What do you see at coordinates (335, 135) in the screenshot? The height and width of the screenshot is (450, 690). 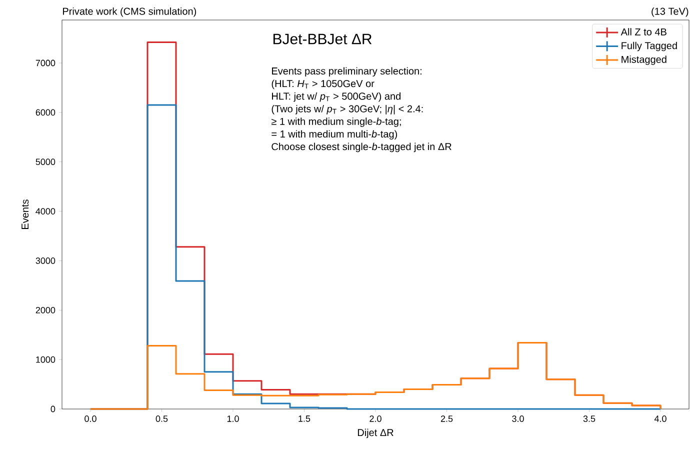 I see `annotation: = 1 with medium multi-b-tag)` at bounding box center [335, 135].